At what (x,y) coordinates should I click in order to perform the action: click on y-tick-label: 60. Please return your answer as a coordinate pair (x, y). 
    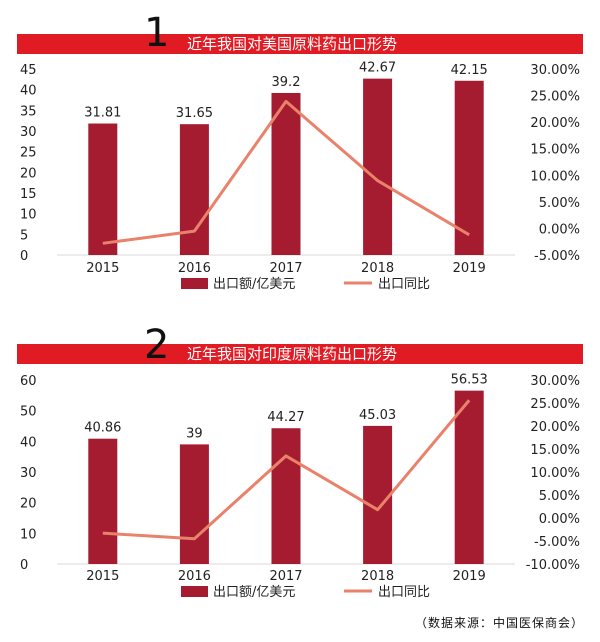
    Looking at the image, I should click on (28, 381).